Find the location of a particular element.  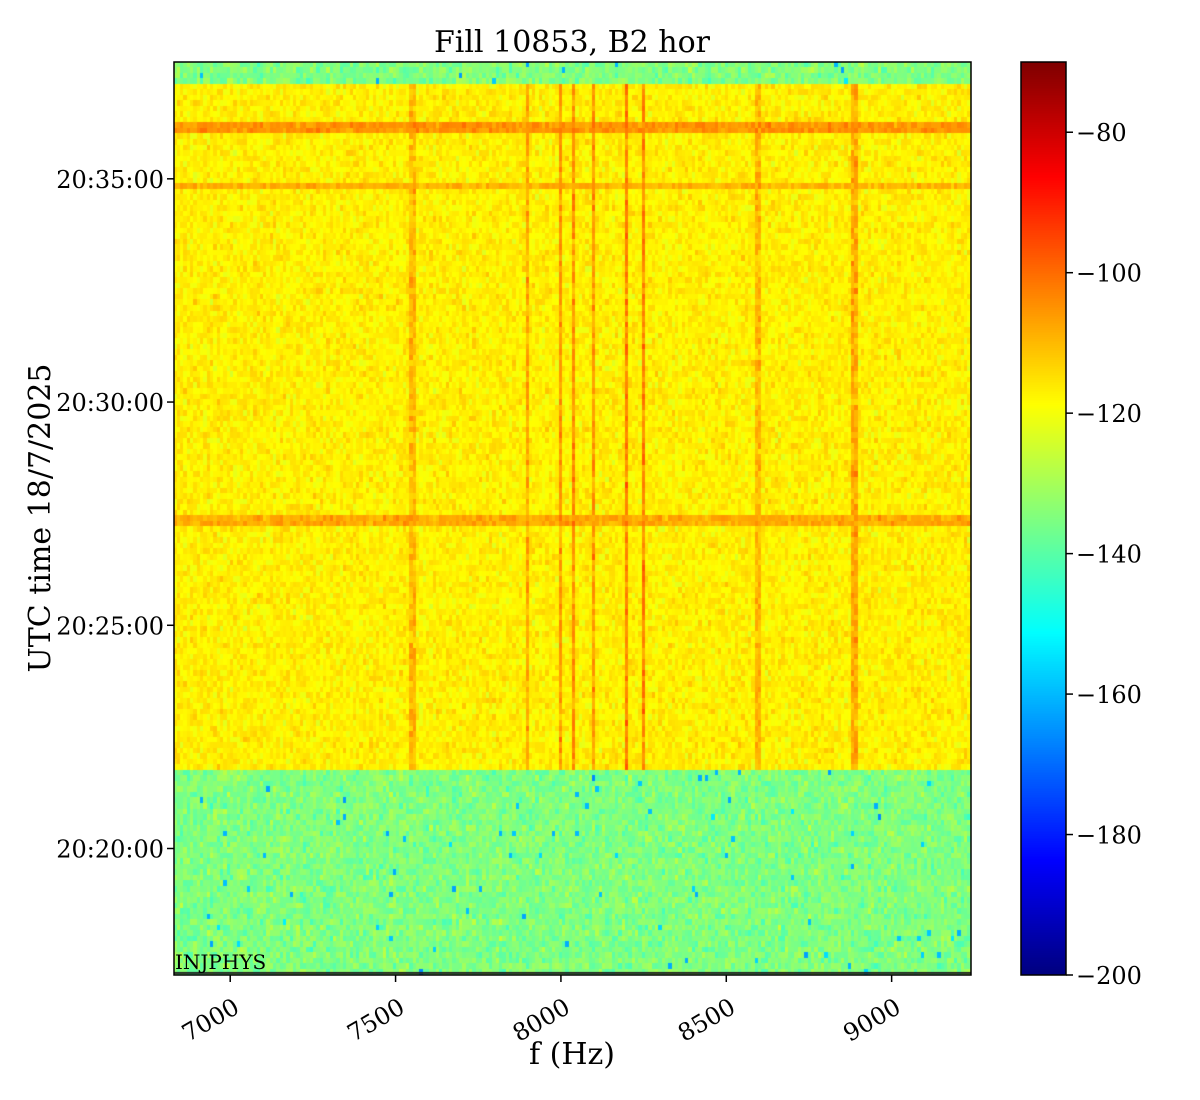

colorbar-gradient is located at coordinates (1043, 518).